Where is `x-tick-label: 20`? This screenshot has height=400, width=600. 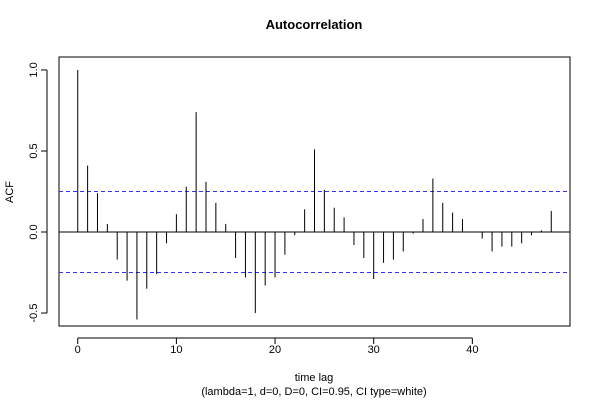
x-tick-label: 20 is located at coordinates (275, 350).